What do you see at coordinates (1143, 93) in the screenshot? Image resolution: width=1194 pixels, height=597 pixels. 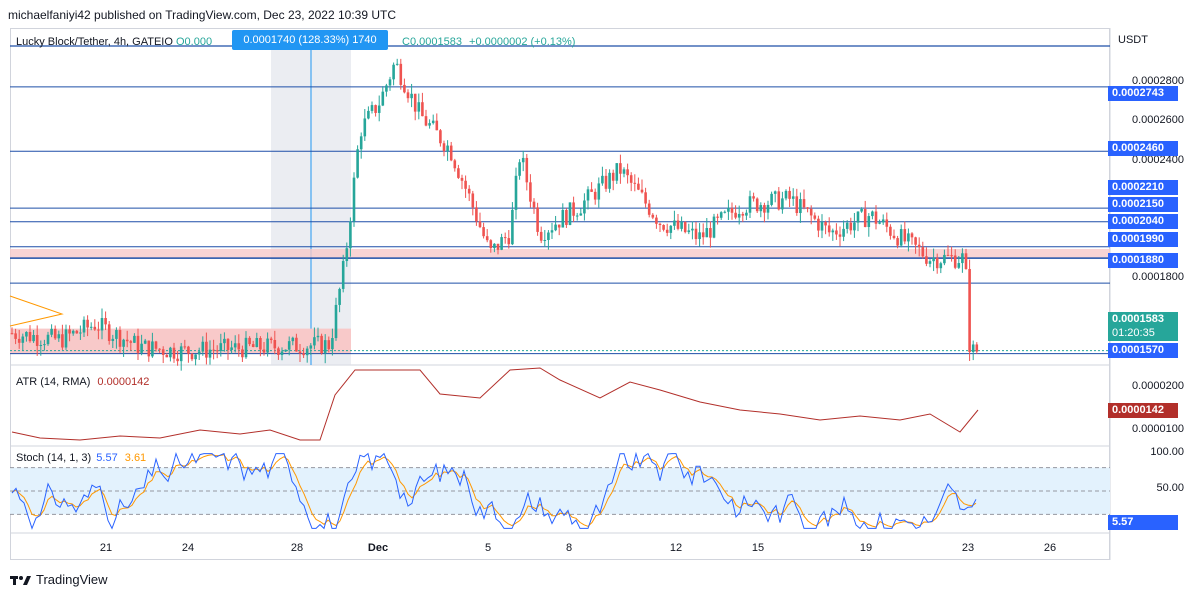 I see `level-badge: 0.0002743` at bounding box center [1143, 93].